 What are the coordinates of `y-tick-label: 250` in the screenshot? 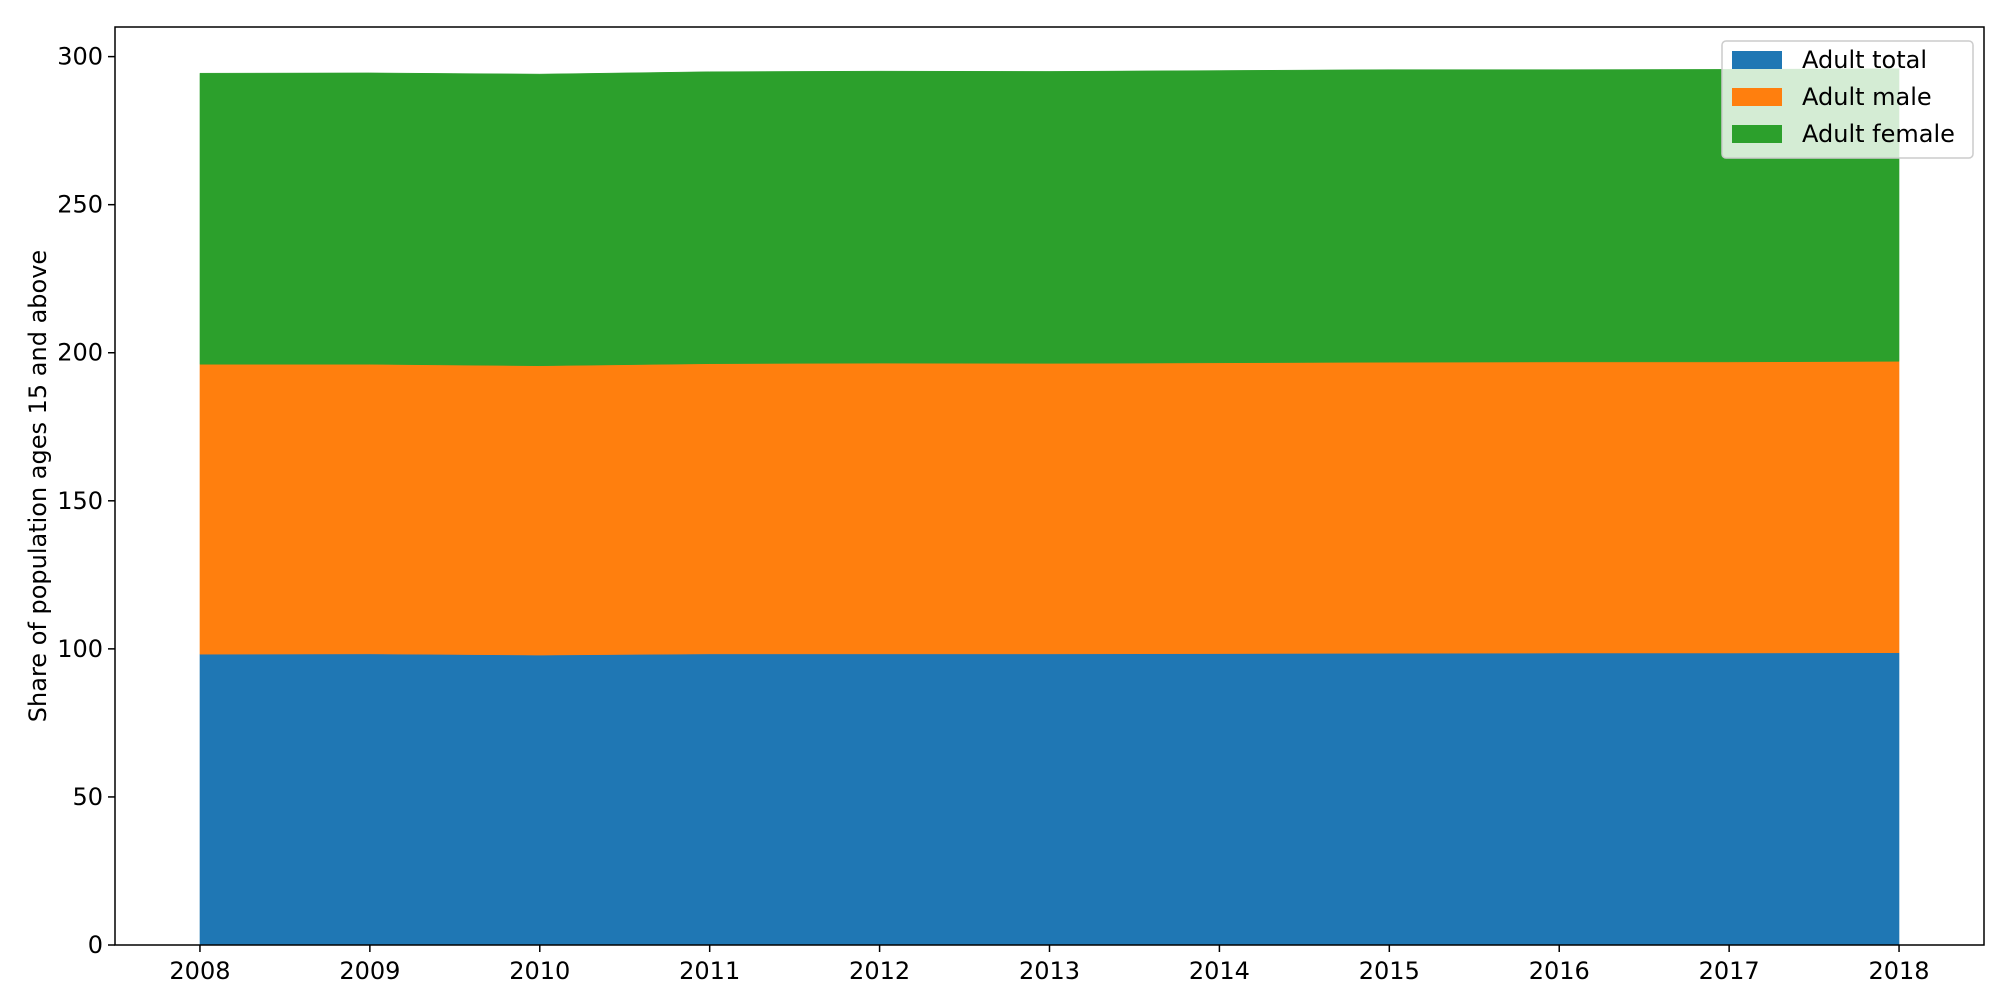 It's located at (80, 205).